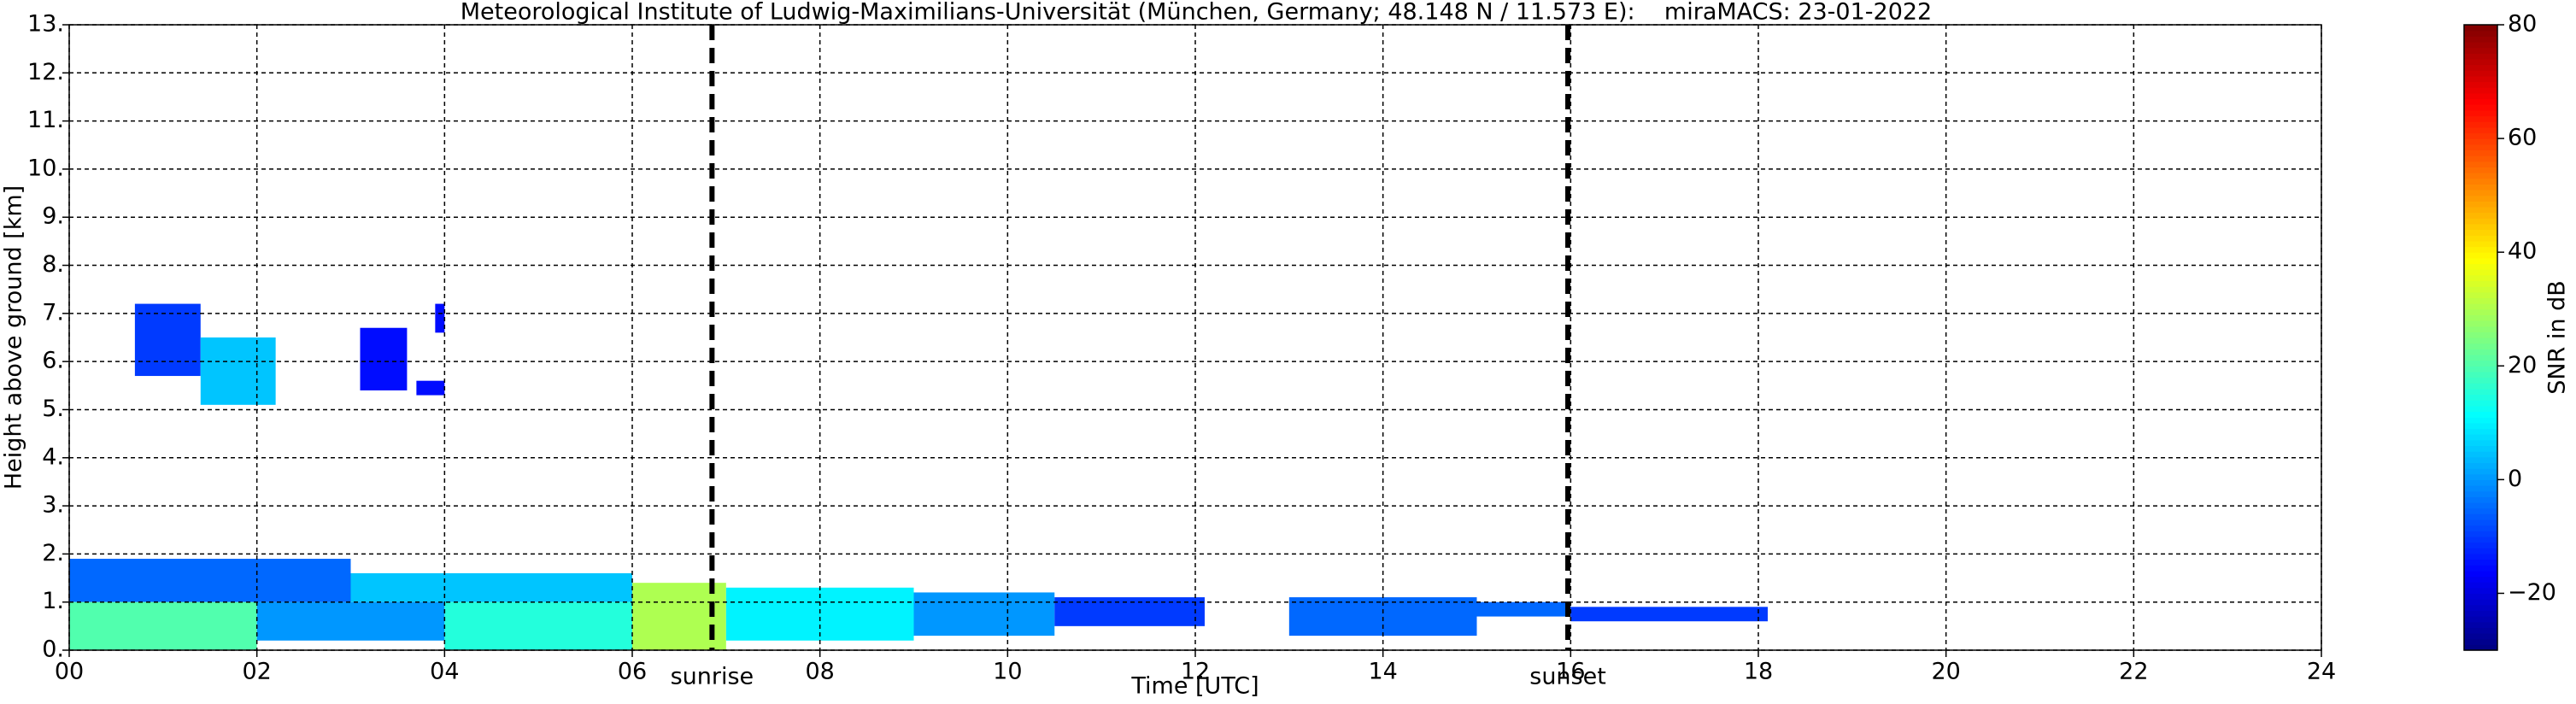 The width and height of the screenshot is (2576, 704). What do you see at coordinates (1570, 672) in the screenshot?
I see `x-tick-label: 16` at bounding box center [1570, 672].